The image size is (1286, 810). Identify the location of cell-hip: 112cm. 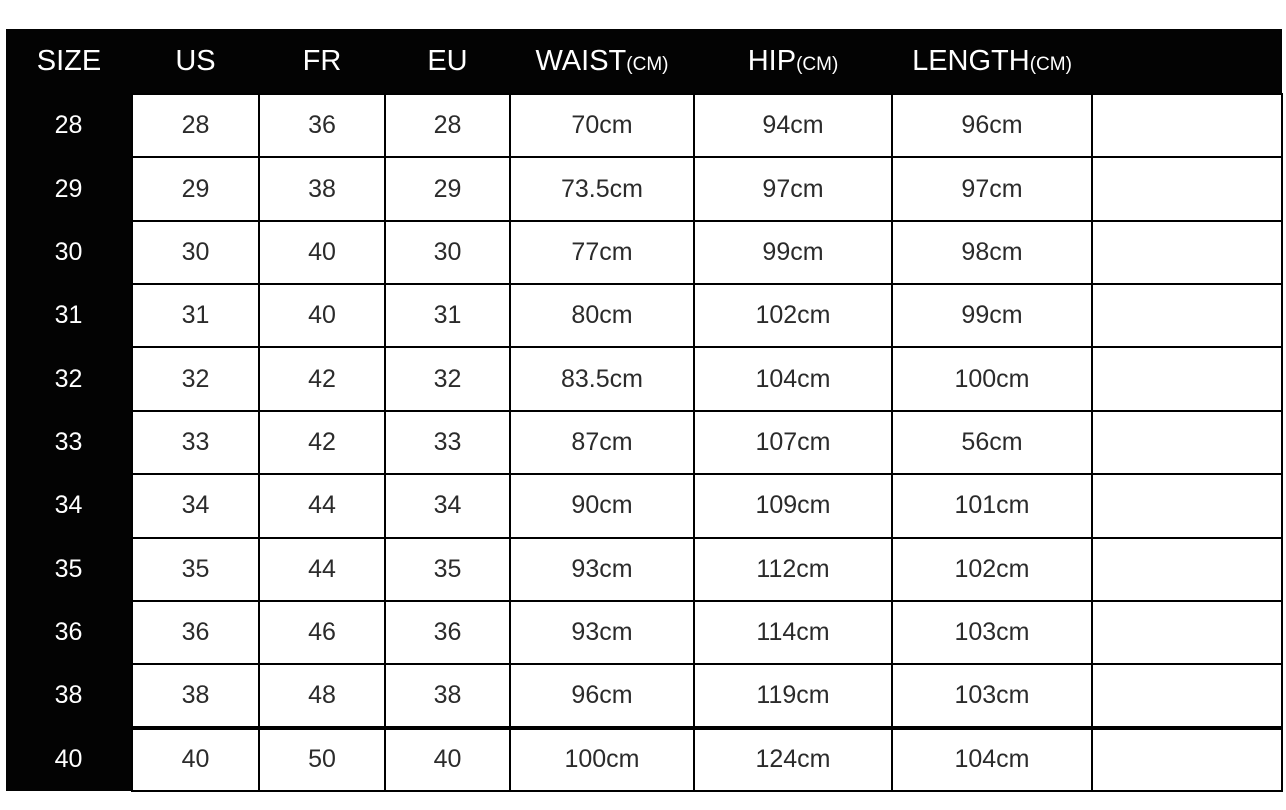
(793, 569).